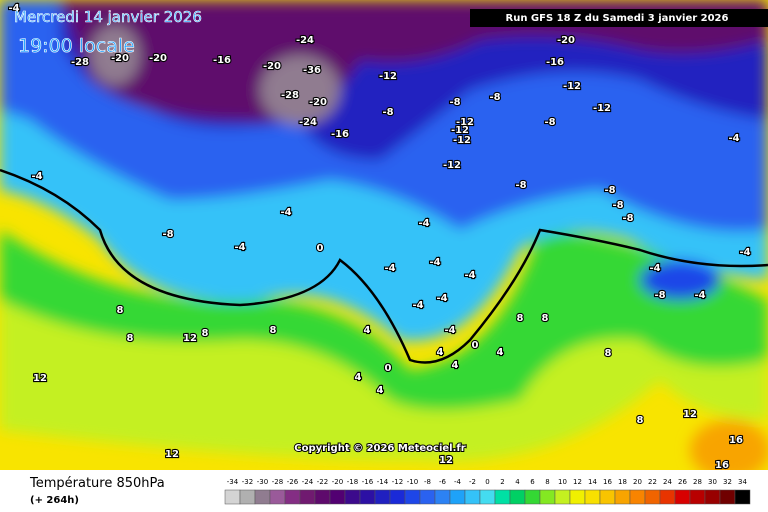 The height and width of the screenshot is (512, 768). What do you see at coordinates (577, 482) in the screenshot?
I see `legend-tick-label: 12` at bounding box center [577, 482].